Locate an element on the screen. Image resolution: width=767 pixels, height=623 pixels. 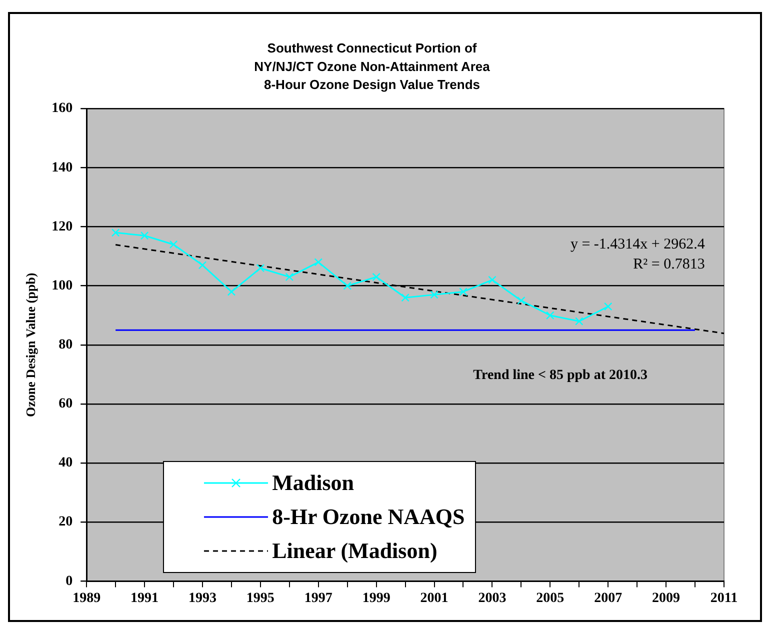
x-tick-label: 2003 is located at coordinates (492, 598).